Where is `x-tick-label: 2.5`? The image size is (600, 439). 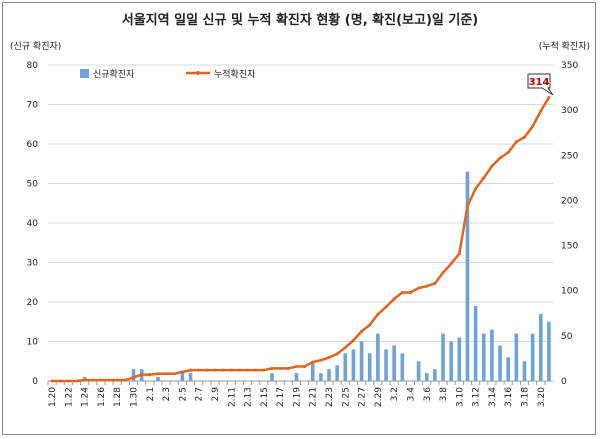 x-tick-label: 2.5 is located at coordinates (183, 394).